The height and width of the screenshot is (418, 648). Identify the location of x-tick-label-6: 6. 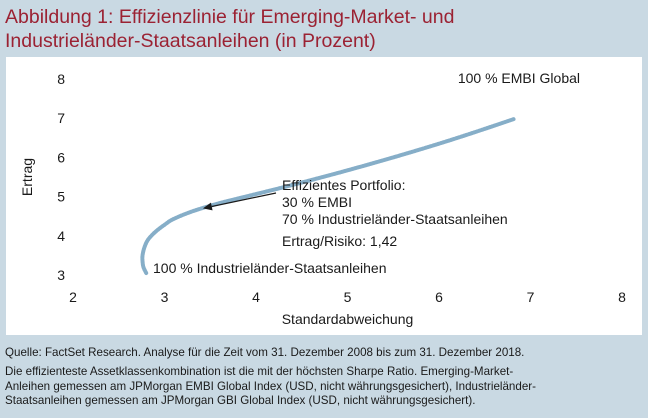
(439, 297).